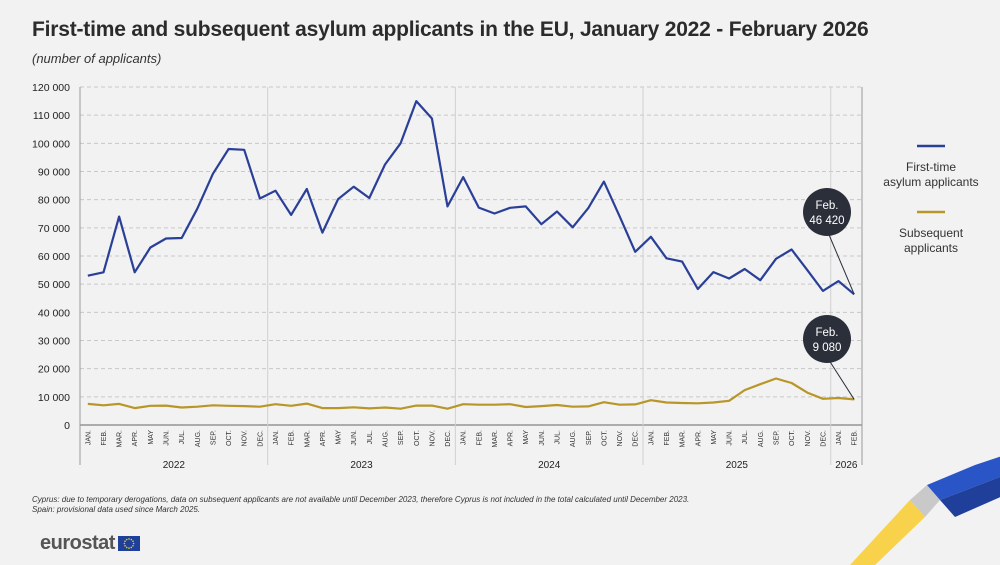 This screenshot has width=1000, height=565. I want to click on y-tick-label: 120 000, so click(51, 88).